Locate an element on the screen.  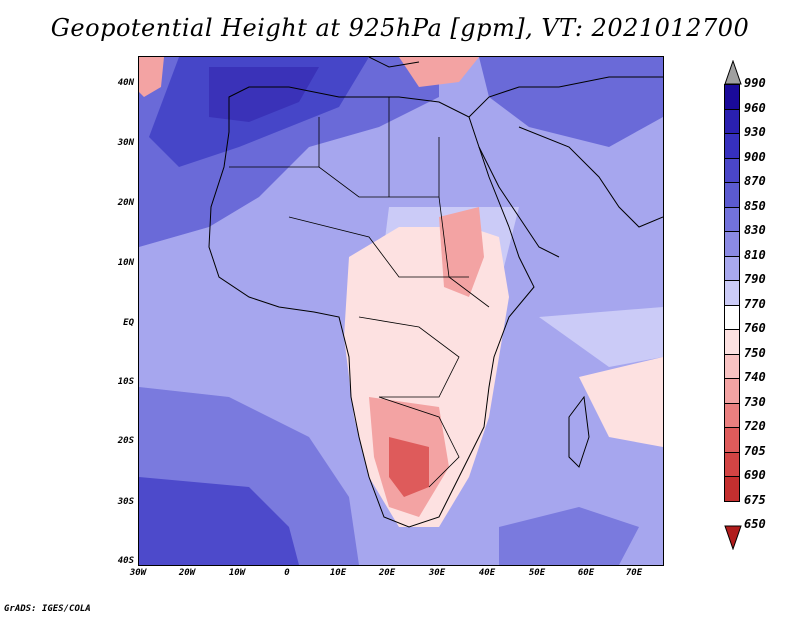
lon-label: 30E is located at coordinates (437, 573).